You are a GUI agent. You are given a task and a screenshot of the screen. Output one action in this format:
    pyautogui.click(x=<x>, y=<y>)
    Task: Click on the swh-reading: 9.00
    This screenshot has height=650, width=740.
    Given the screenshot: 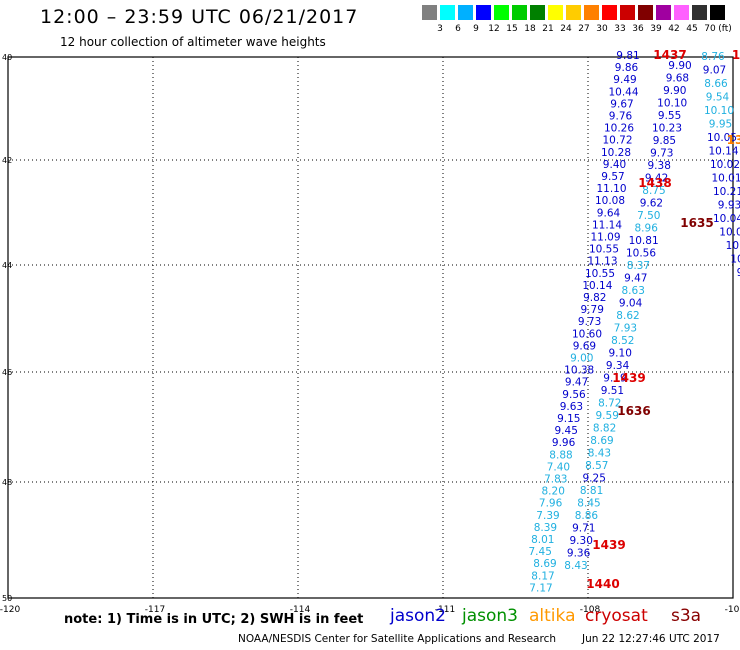 What is the action you would take?
    pyautogui.click(x=581, y=359)
    